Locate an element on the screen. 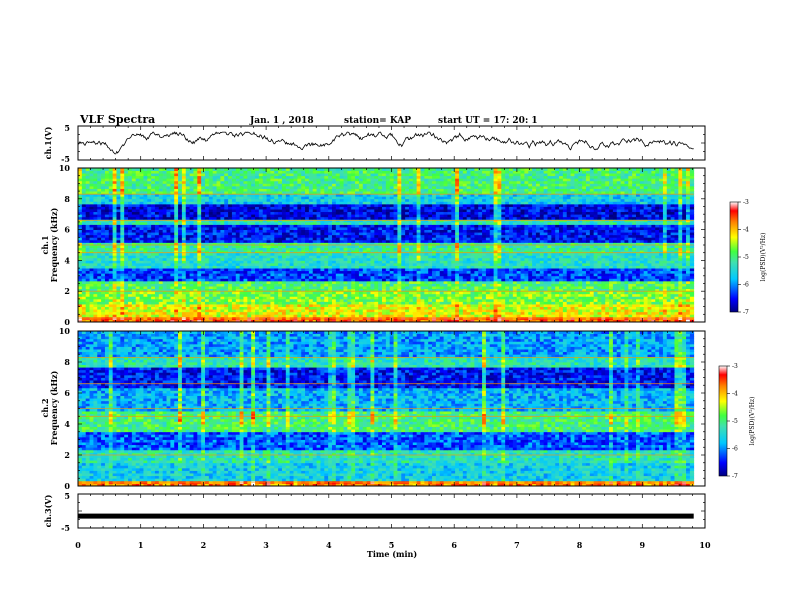 The width and height of the screenshot is (792, 612). ch1-ytick-top: 5 is located at coordinates (67, 128).